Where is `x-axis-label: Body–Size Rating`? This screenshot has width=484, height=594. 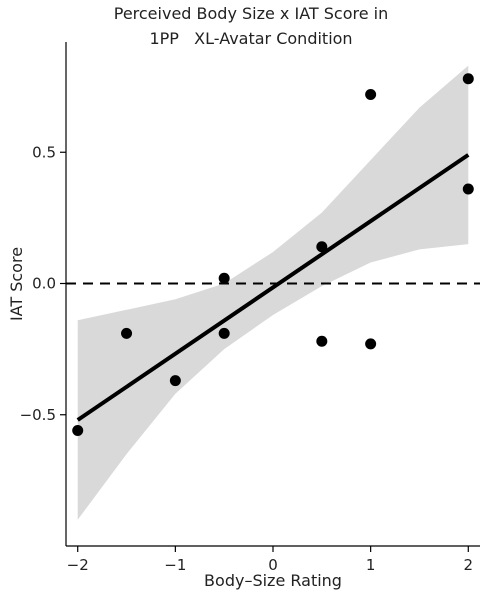
x-axis-label: Body–Size Rating is located at coordinates (273, 580).